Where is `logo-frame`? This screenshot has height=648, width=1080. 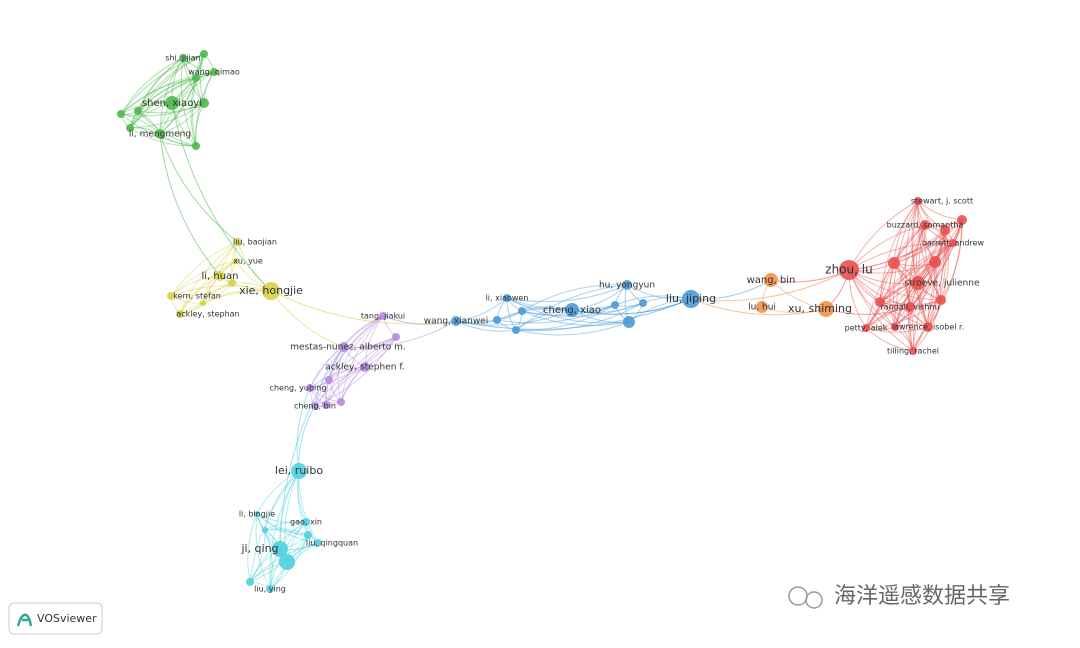
logo-frame is located at coordinates (55, 618).